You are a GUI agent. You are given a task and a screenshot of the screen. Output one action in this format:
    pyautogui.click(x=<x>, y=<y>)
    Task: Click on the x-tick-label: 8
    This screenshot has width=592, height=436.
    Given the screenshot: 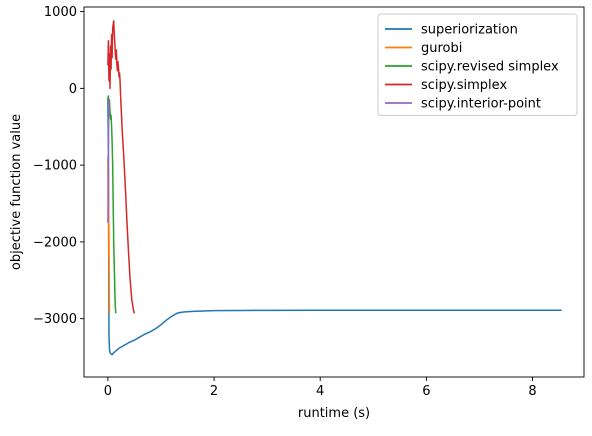 What is the action you would take?
    pyautogui.click(x=532, y=391)
    